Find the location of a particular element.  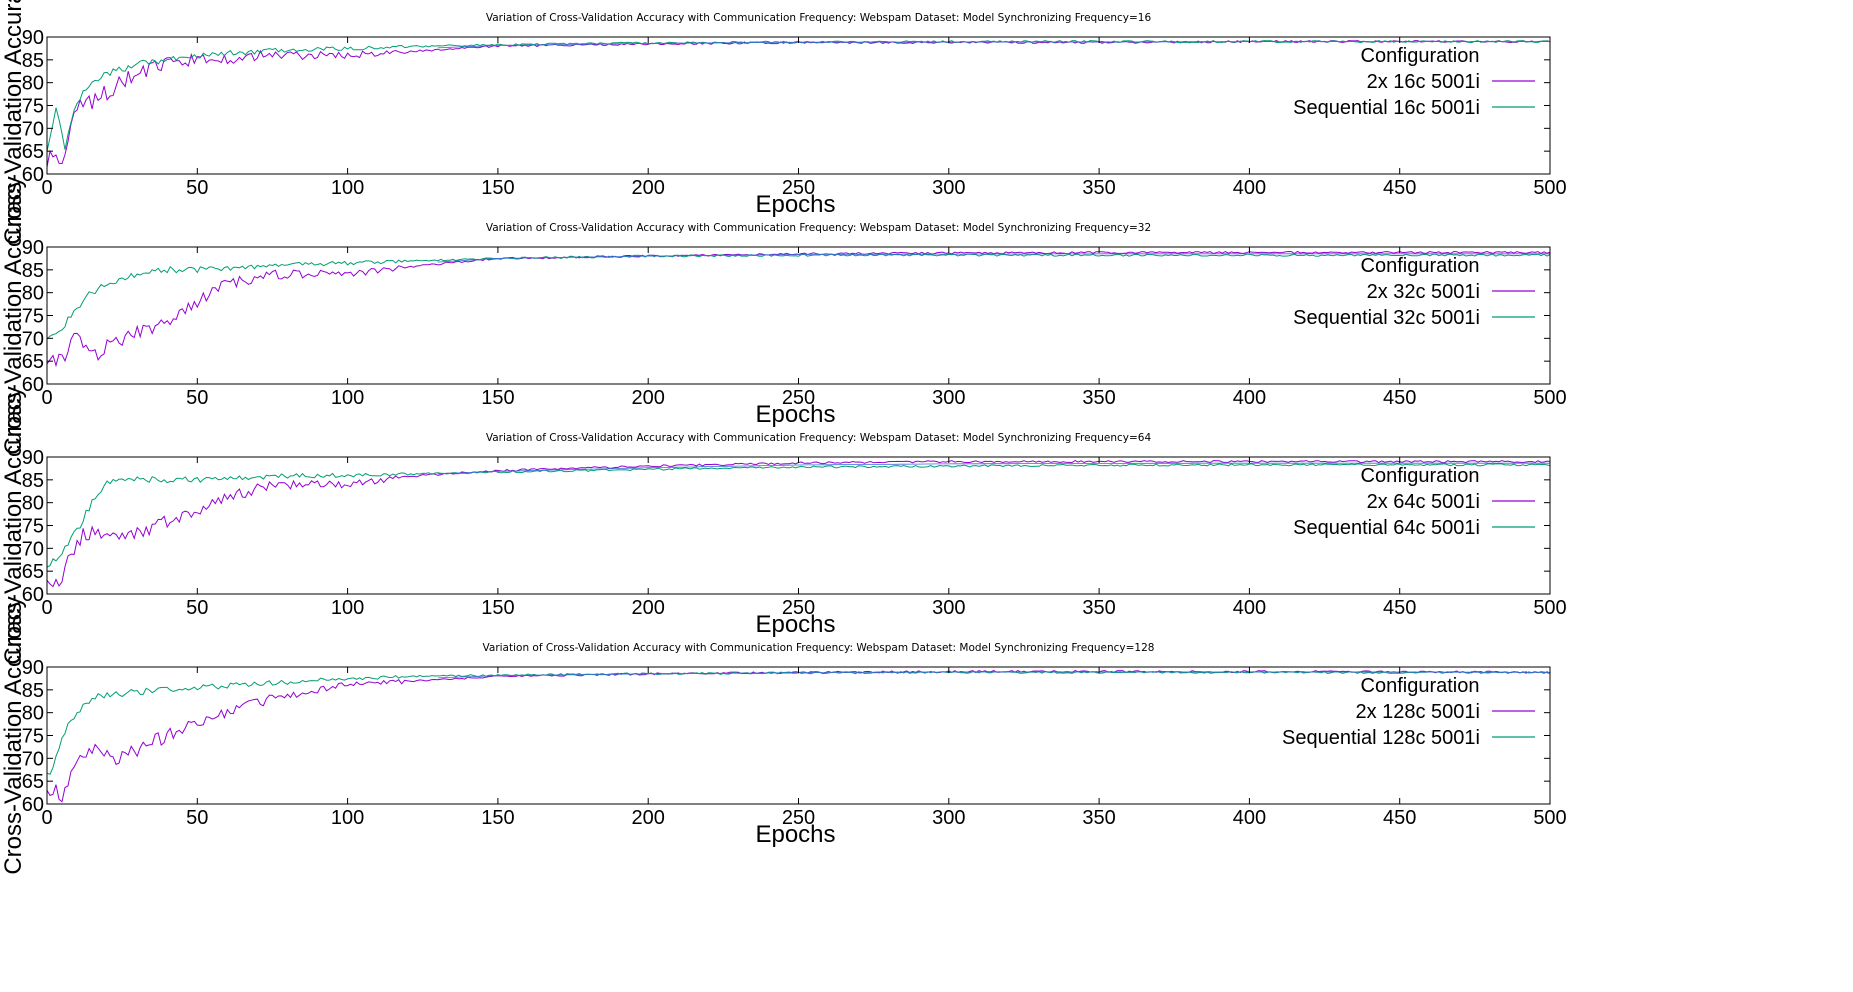

legend-label: Sequential 128c 5001i is located at coordinates (1381, 738).